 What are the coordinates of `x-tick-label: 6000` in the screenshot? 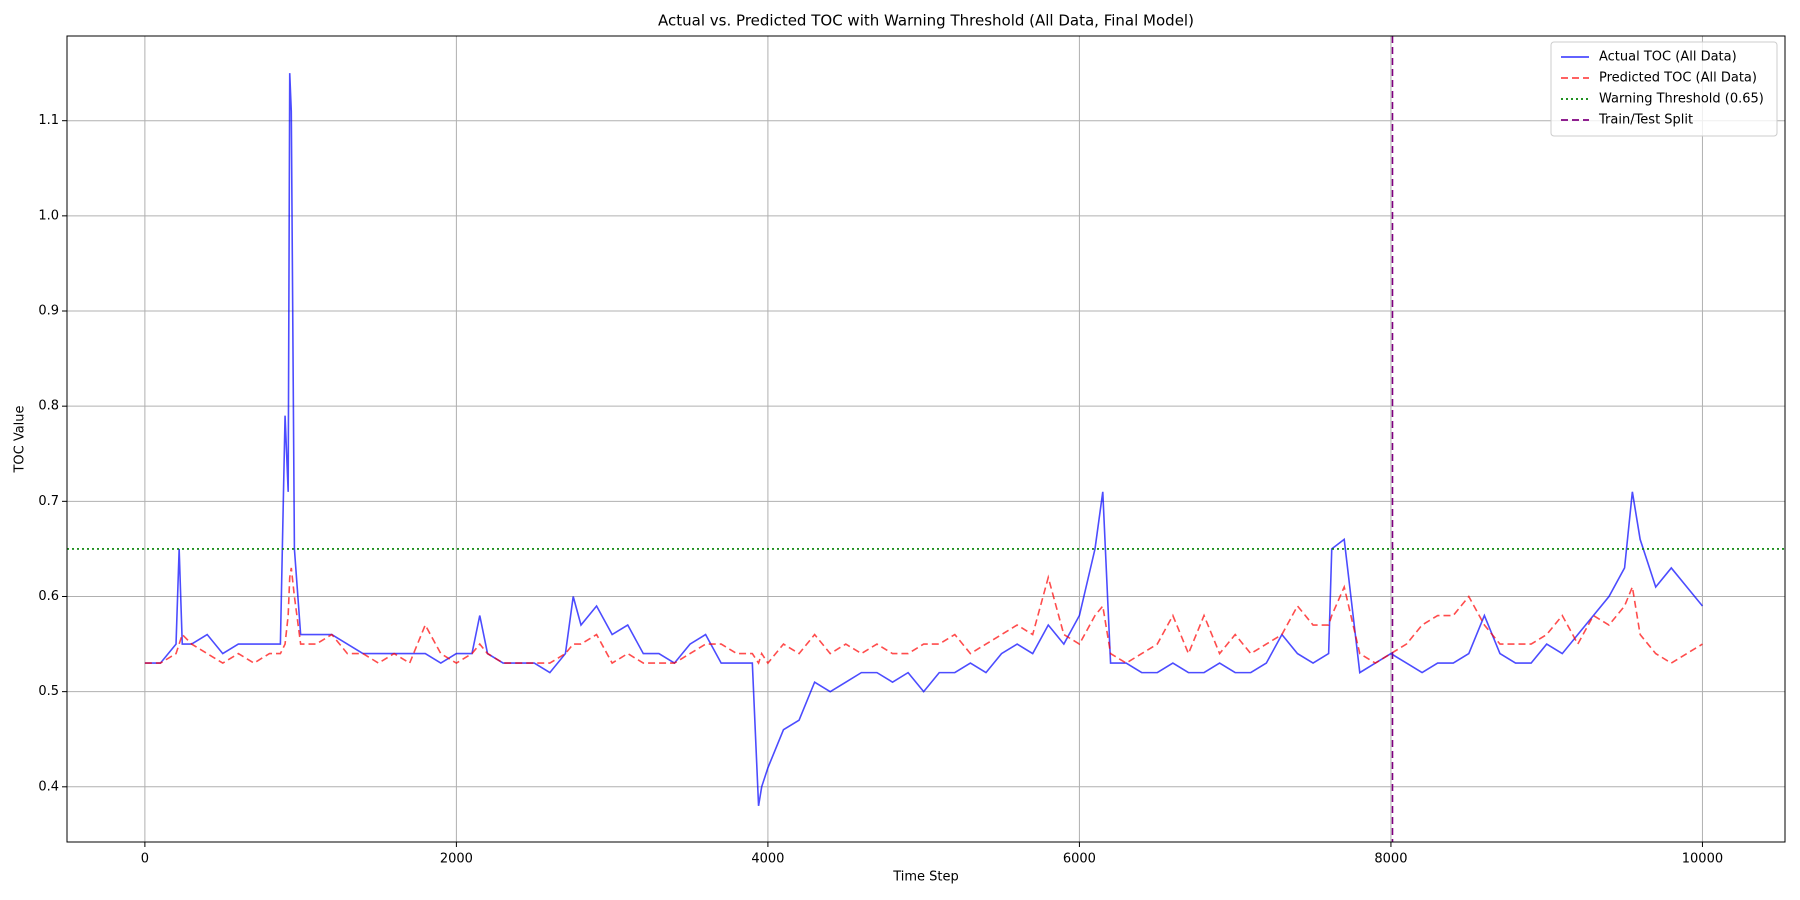 It's located at (1079, 859).